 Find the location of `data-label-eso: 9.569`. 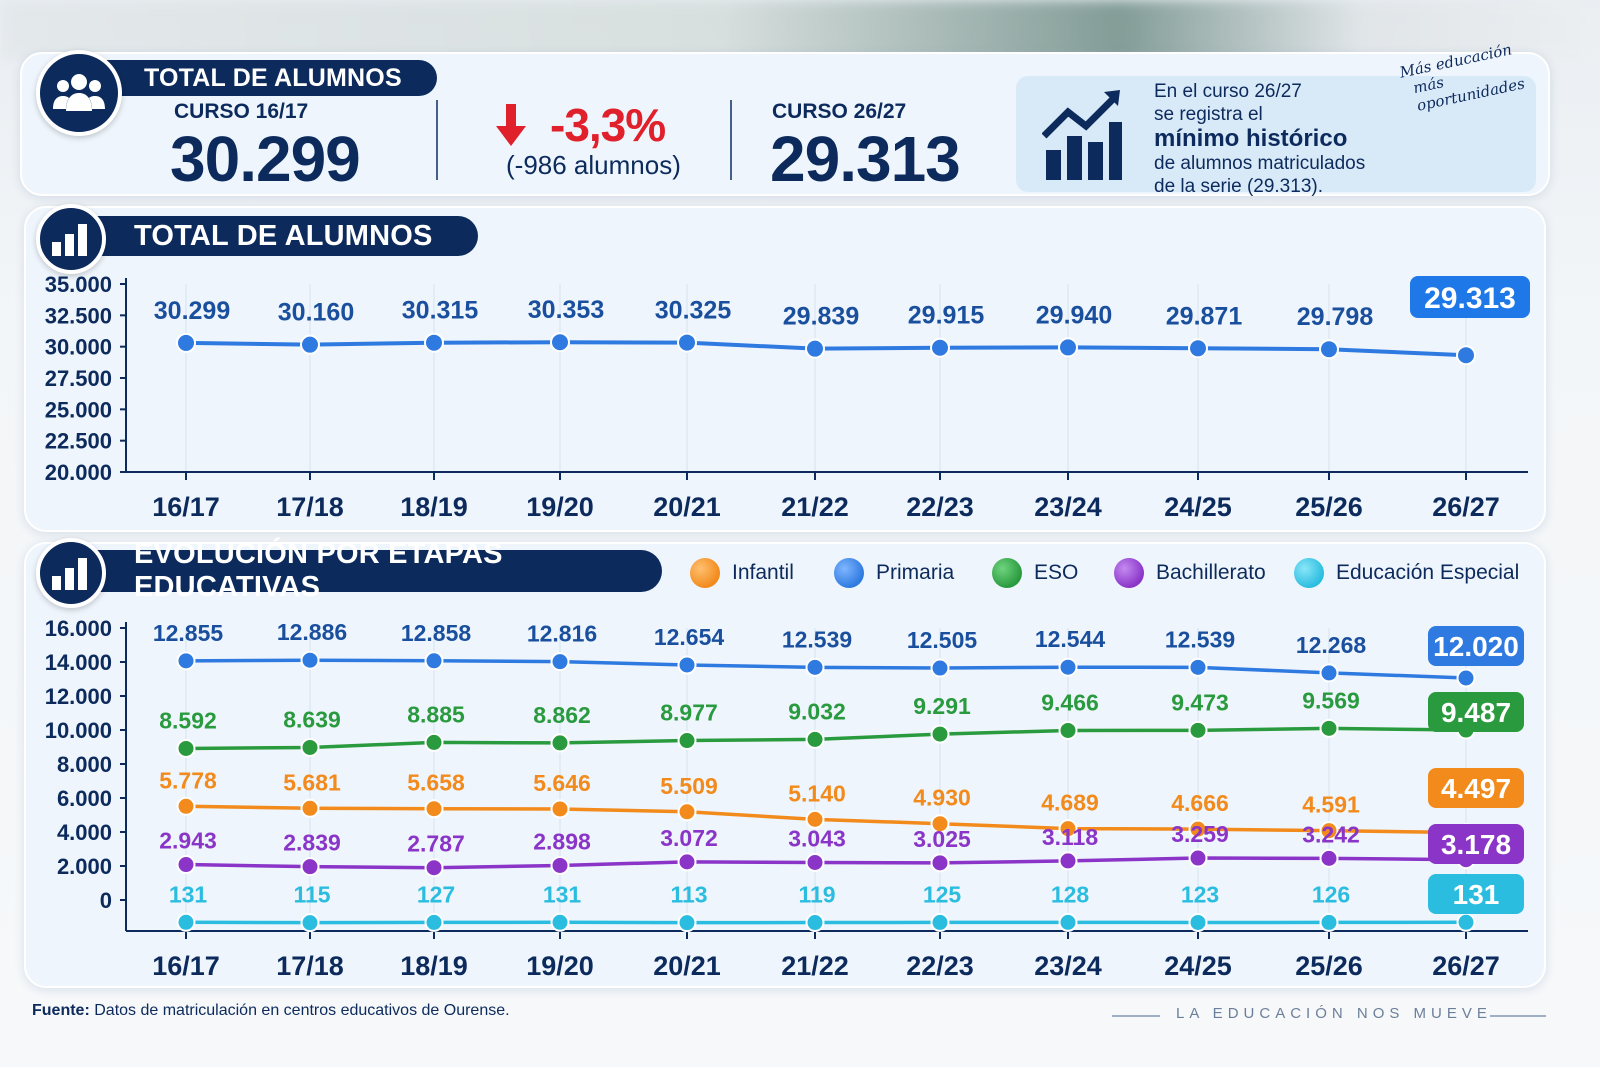

data-label-eso: 9.569 is located at coordinates (1331, 700).